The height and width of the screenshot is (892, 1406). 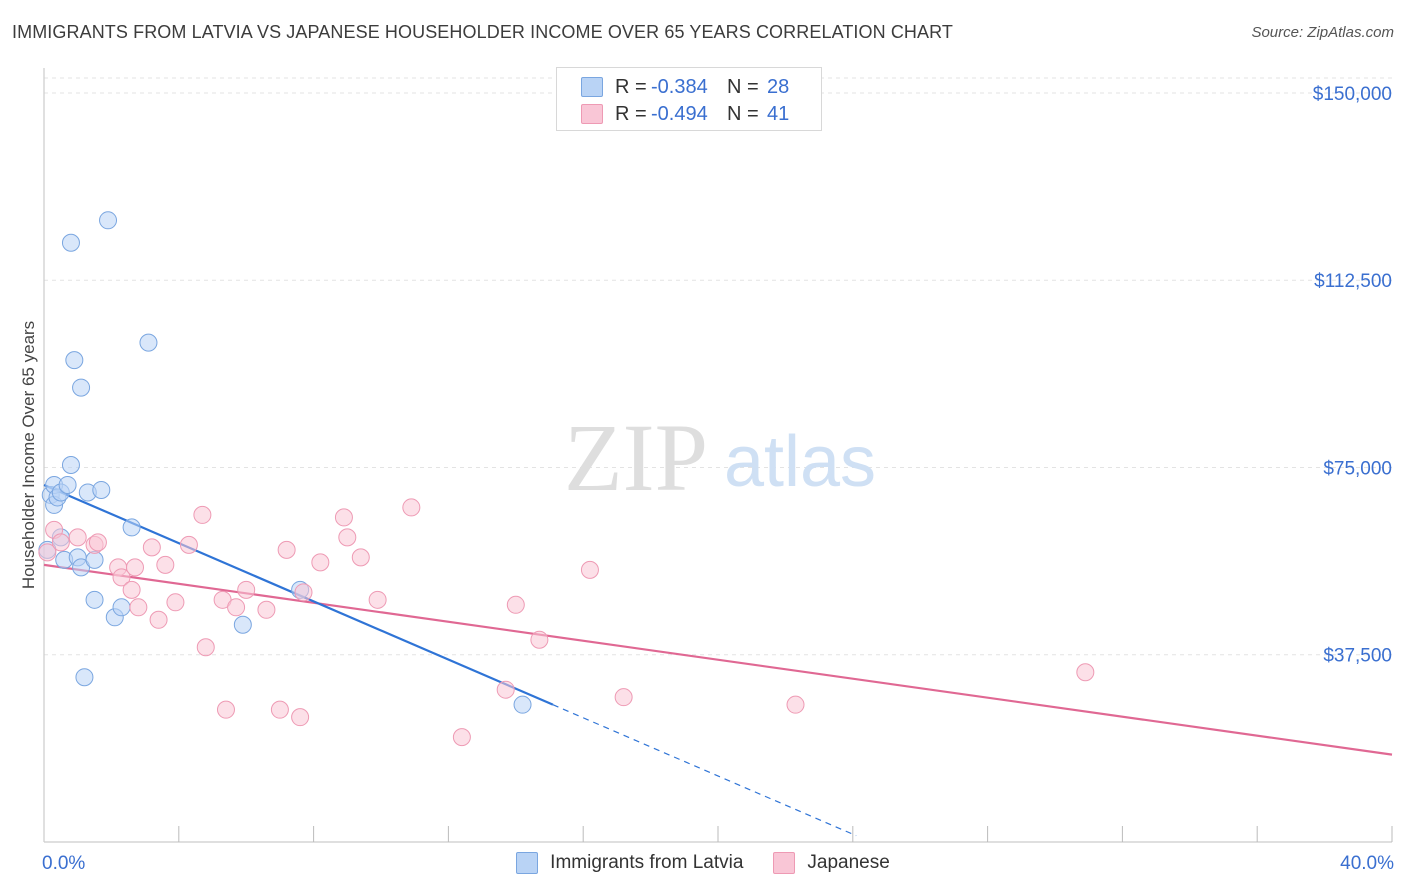 What do you see at coordinates (704, 770) in the screenshot?
I see `latvia-trend-extension` at bounding box center [704, 770].